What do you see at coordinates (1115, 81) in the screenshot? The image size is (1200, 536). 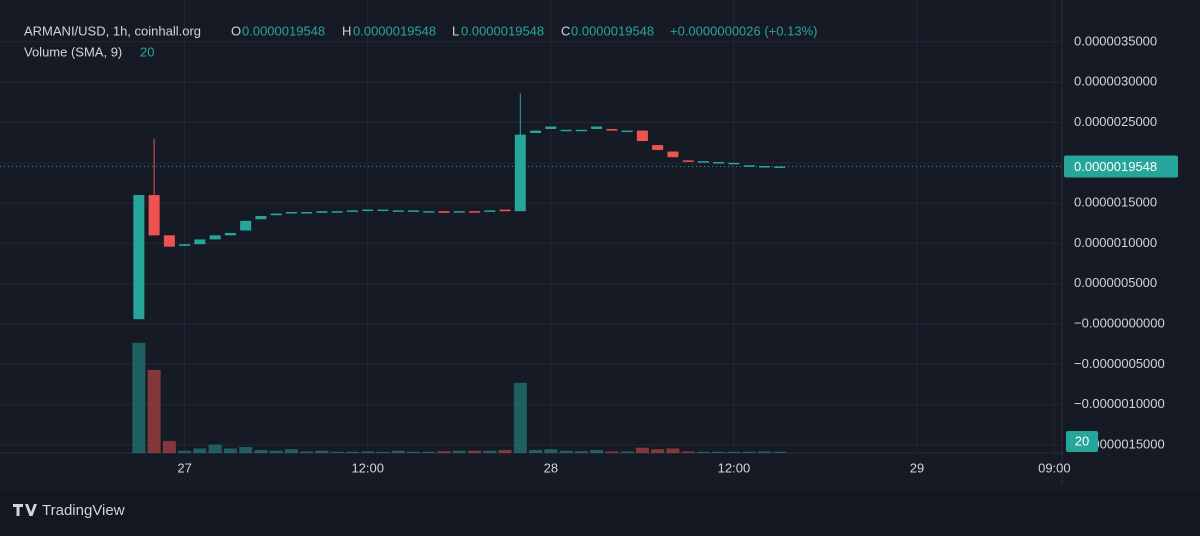 I see `y-tick-label: 0.0000030000` at bounding box center [1115, 81].